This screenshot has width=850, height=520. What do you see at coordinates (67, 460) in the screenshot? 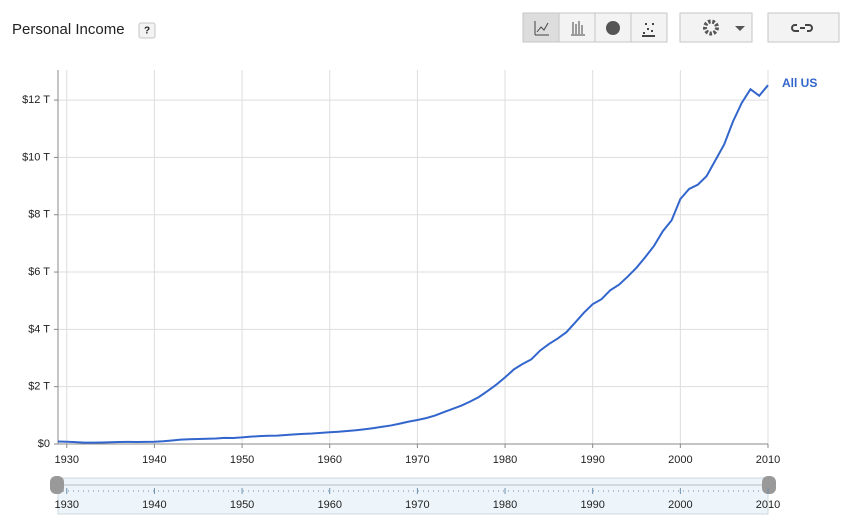
I see `x-tick-label: 1930` at bounding box center [67, 460].